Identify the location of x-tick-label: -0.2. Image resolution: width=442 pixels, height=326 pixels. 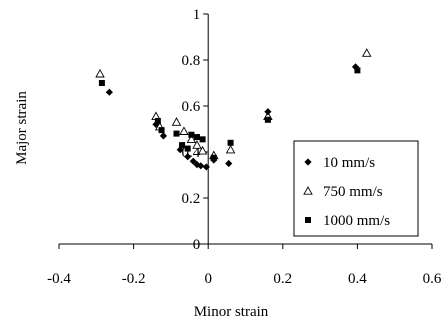
(134, 279).